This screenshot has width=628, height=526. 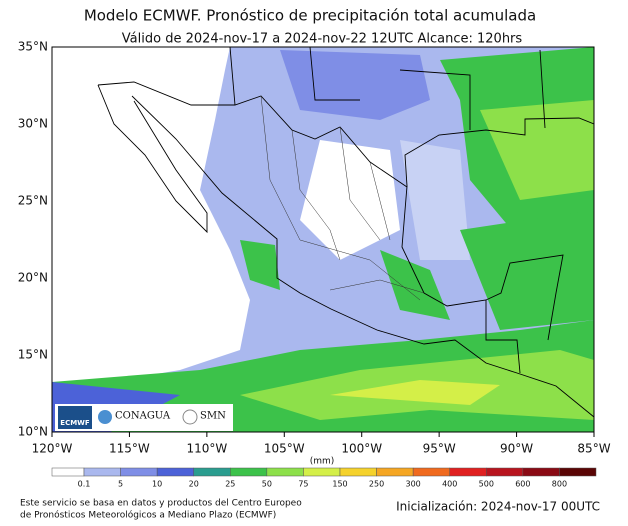 I want to click on lat-label: 35°N, so click(x=33, y=47).